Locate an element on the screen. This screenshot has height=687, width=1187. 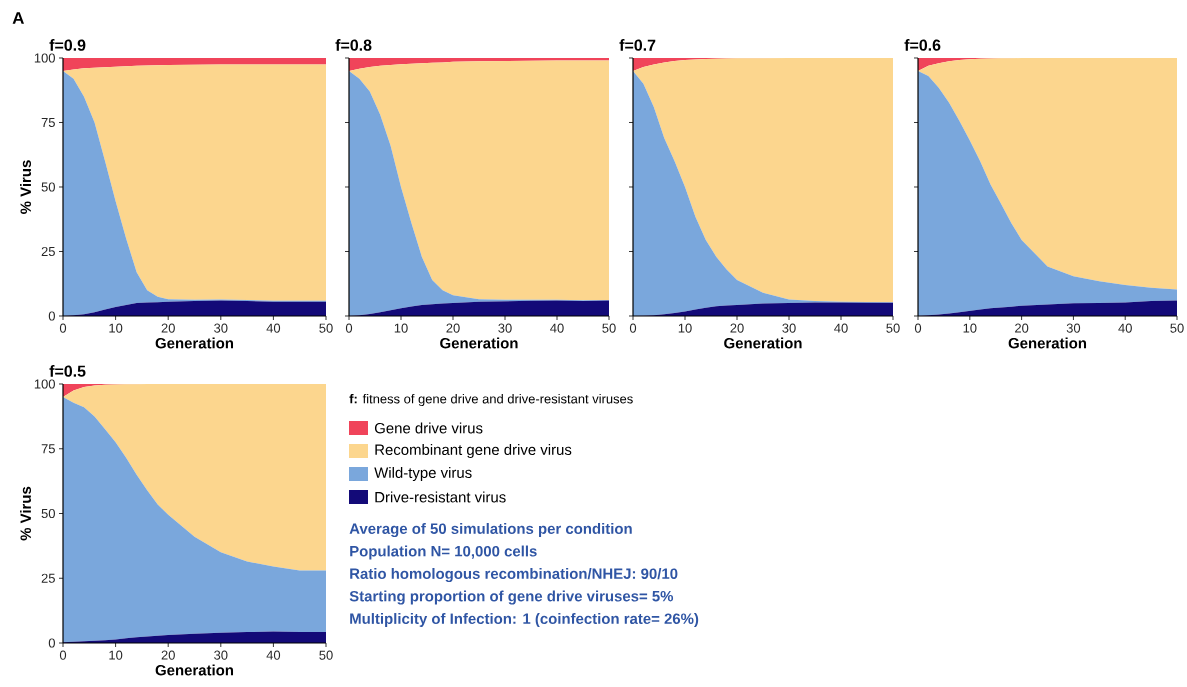
text: Population N= 10,000 cells is located at coordinates (443, 552).